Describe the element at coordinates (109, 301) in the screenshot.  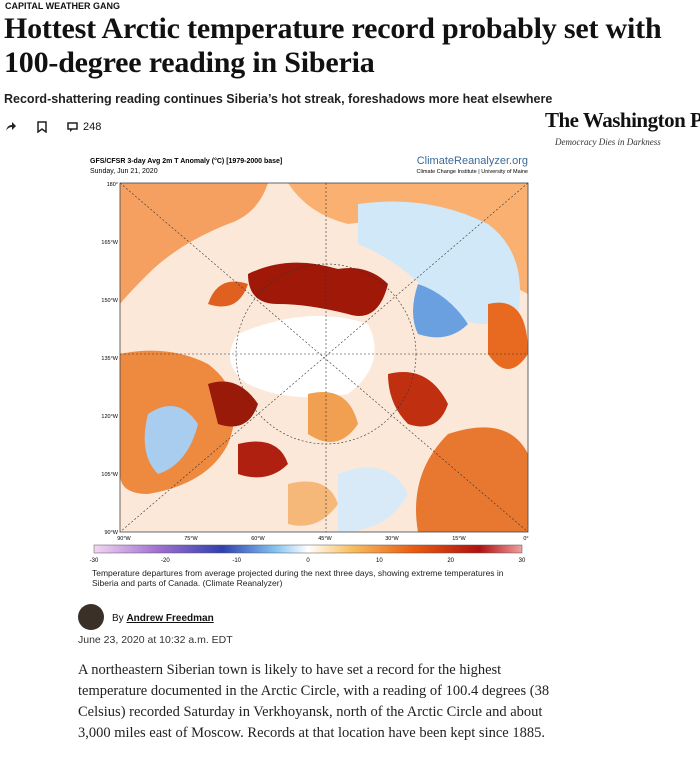
I see `lon-label: 150°W` at that location.